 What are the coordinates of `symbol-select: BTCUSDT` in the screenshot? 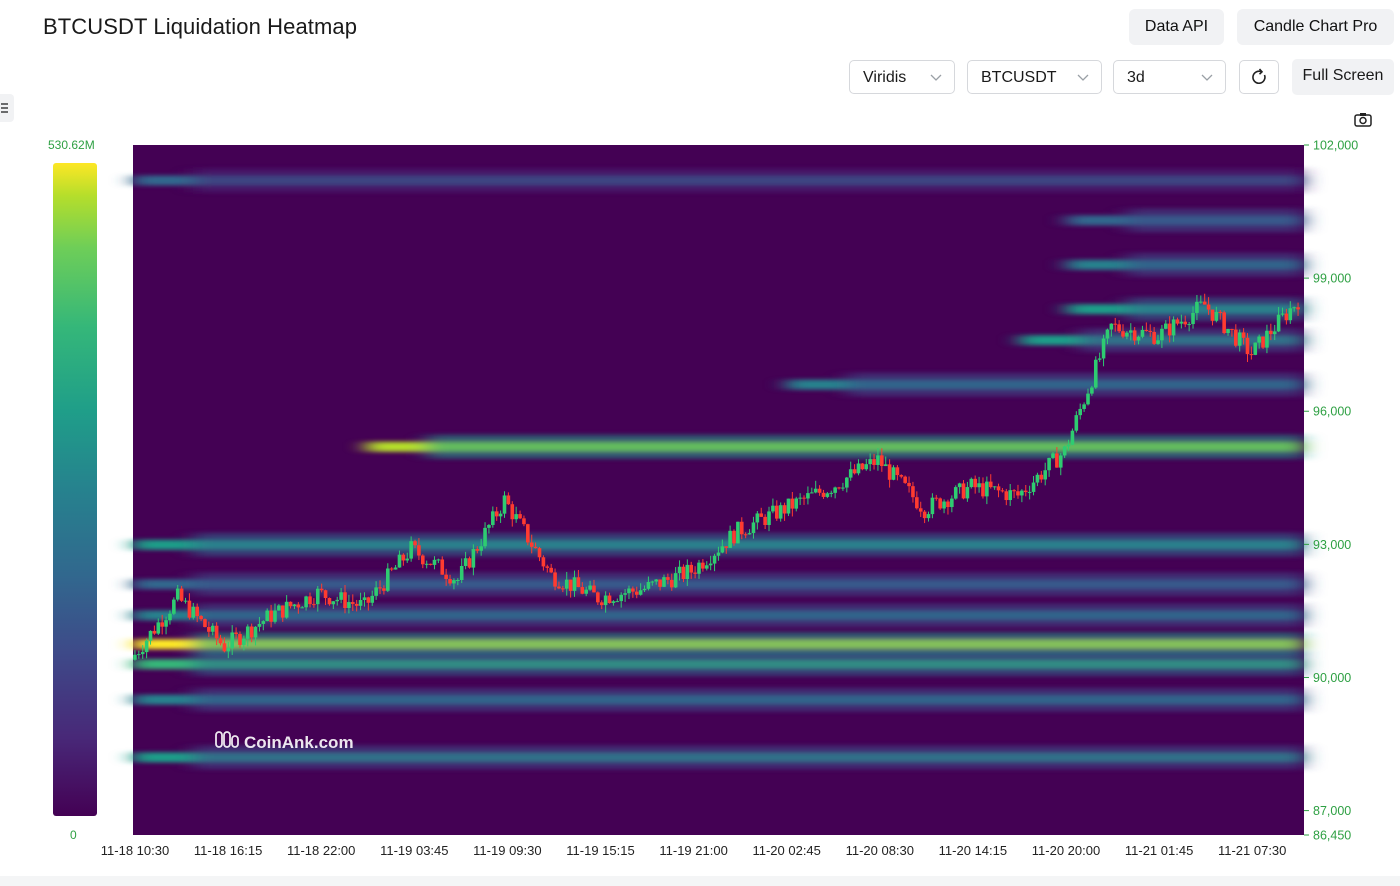 It's located at (1034, 77).